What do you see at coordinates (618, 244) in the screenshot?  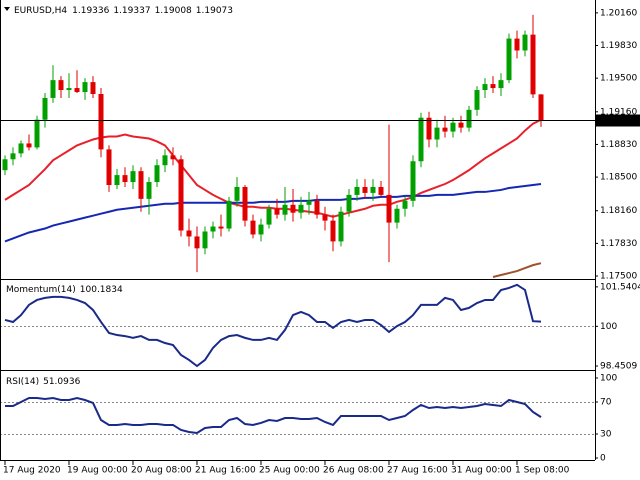 I see `y-tick-label: 1.17830` at bounding box center [618, 244].